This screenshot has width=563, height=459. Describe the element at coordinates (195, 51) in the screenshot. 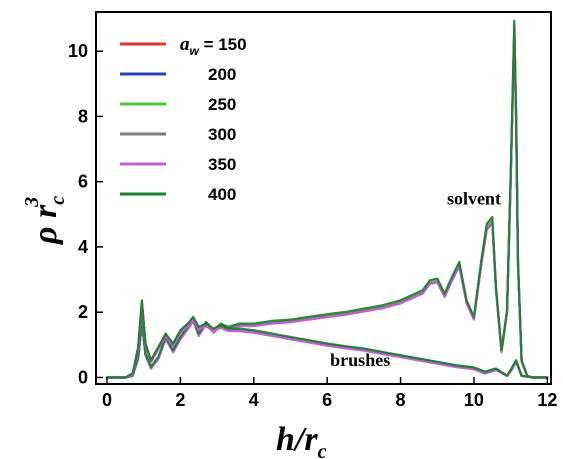

I see `legend-title-sub: w` at that location.